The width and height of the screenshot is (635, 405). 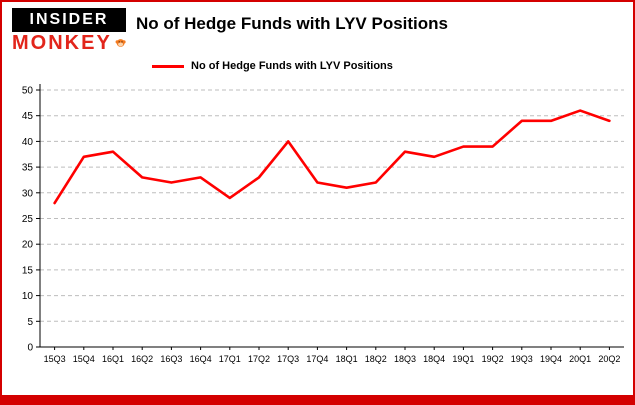 What do you see at coordinates (292, 23) in the screenshot?
I see `page-title: No of Hedge Funds with LYV Positions` at bounding box center [292, 23].